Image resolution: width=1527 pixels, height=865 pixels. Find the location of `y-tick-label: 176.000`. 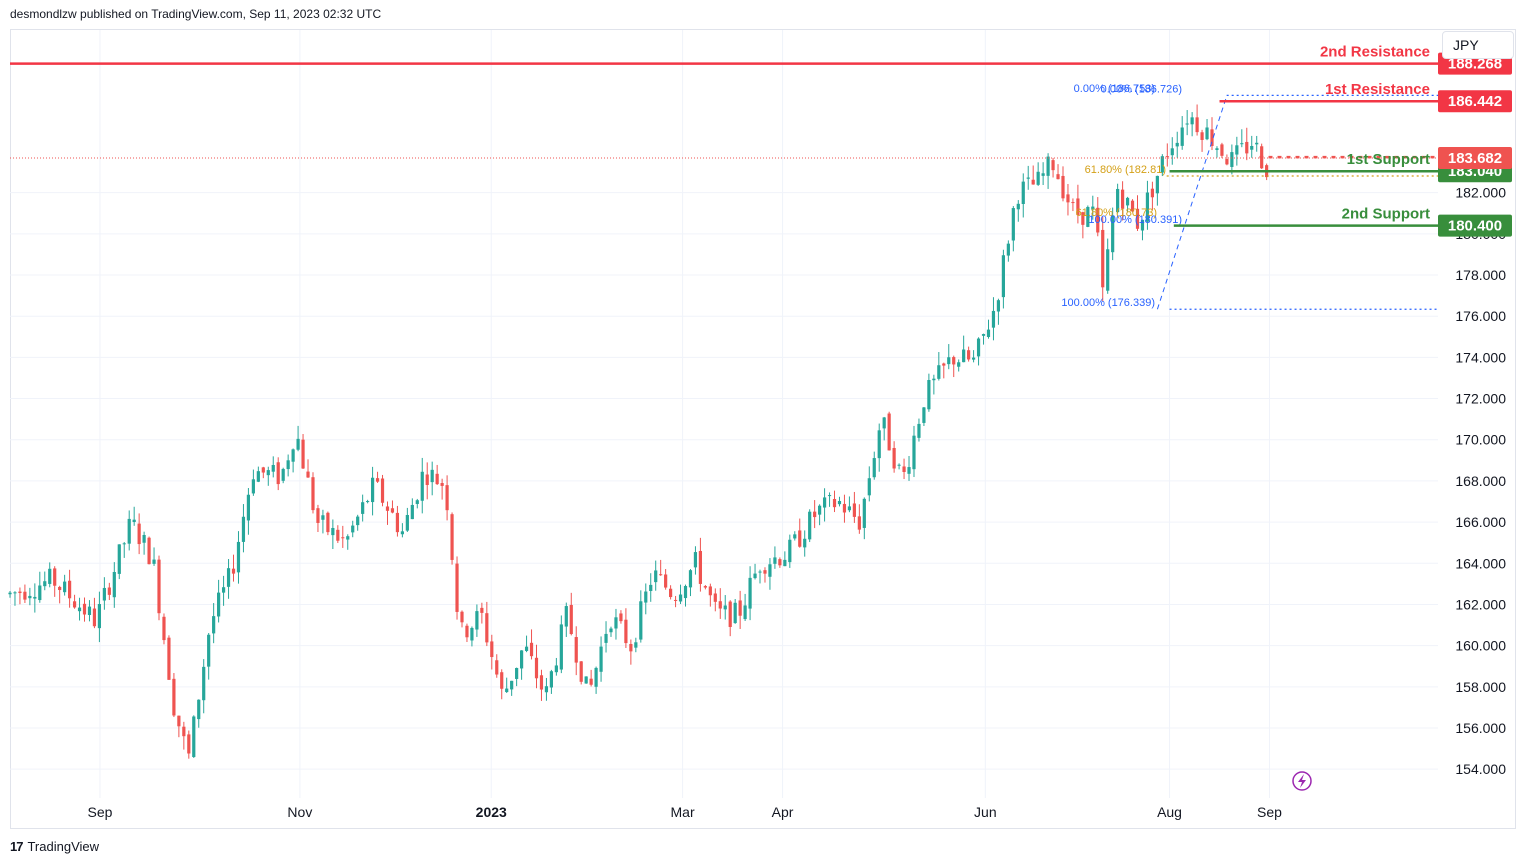

y-tick-label: 176.000 is located at coordinates (1480, 316).